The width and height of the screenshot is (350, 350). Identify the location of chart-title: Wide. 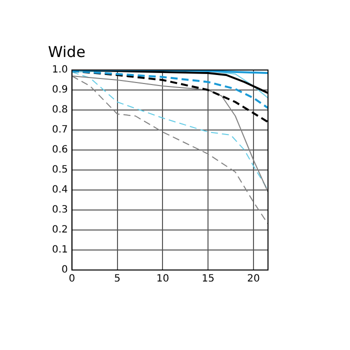
(67, 51).